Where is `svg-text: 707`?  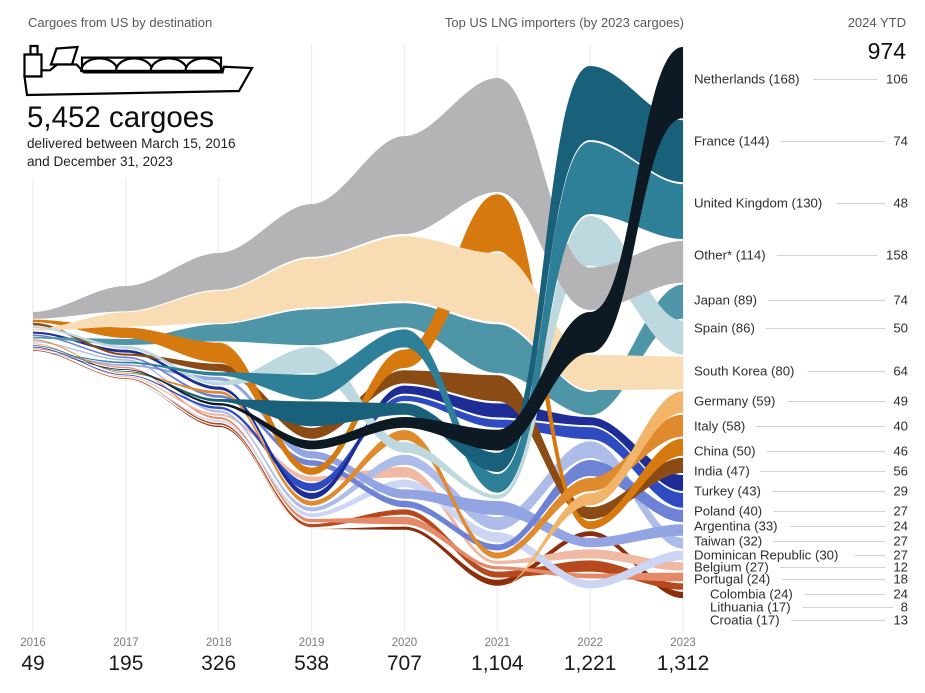 svg-text: 707 is located at coordinates (404, 663).